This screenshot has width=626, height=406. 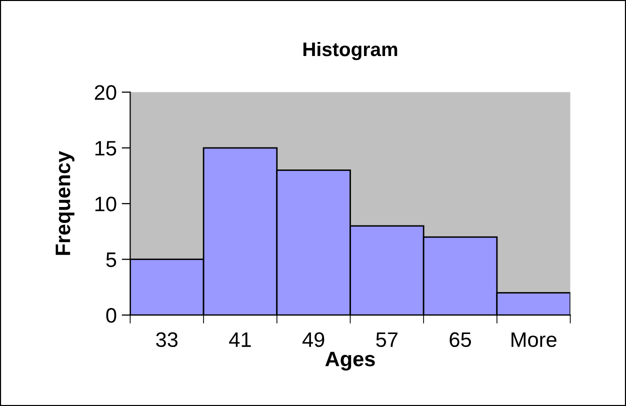 I want to click on y-tick-label: 0, so click(x=111, y=315).